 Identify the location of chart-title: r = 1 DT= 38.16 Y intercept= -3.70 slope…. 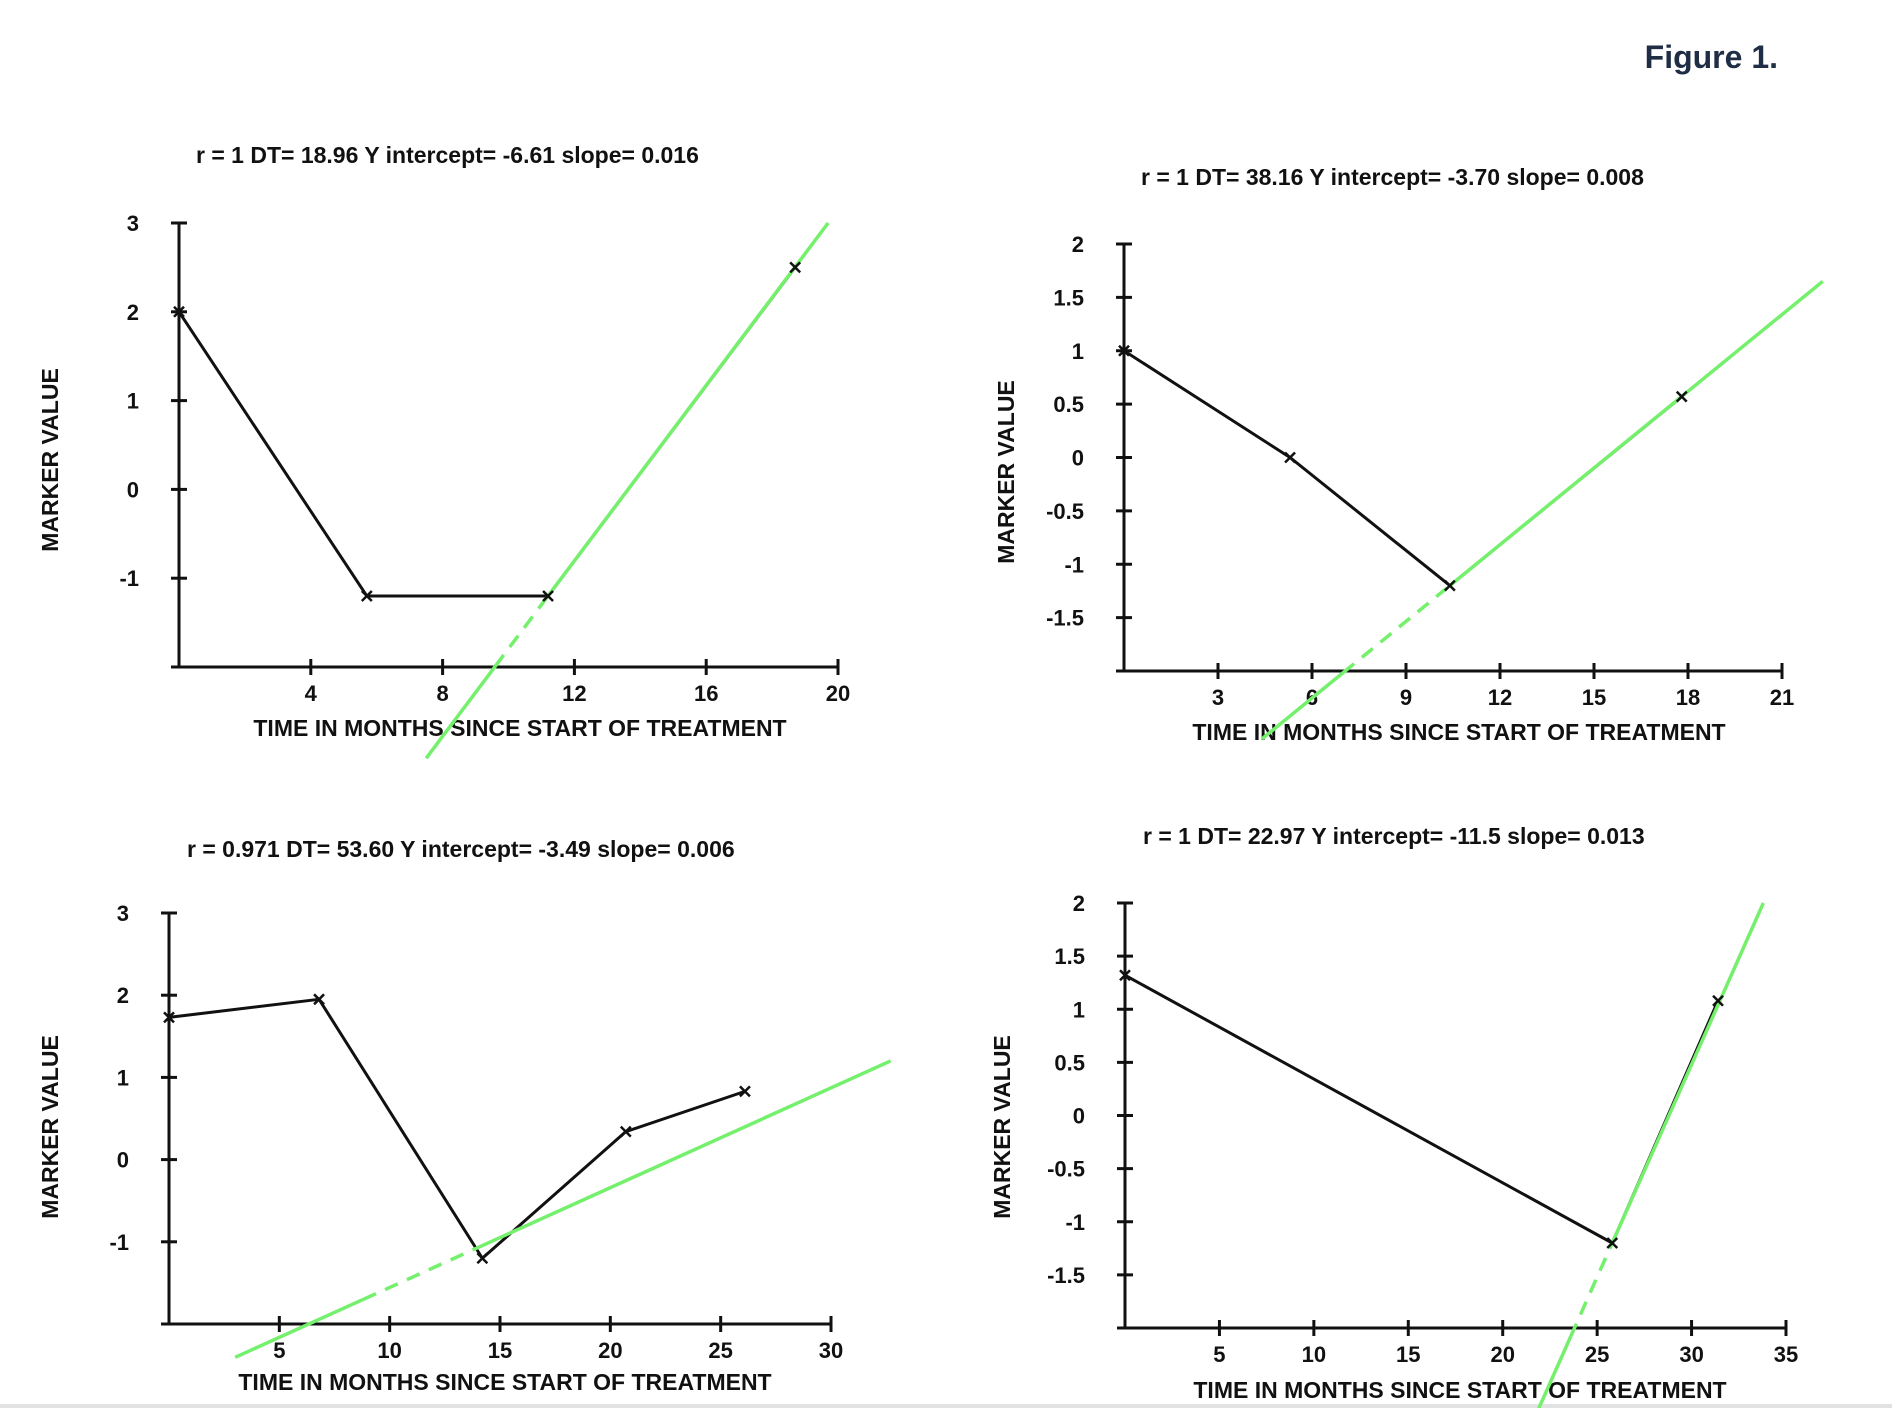
(1392, 177).